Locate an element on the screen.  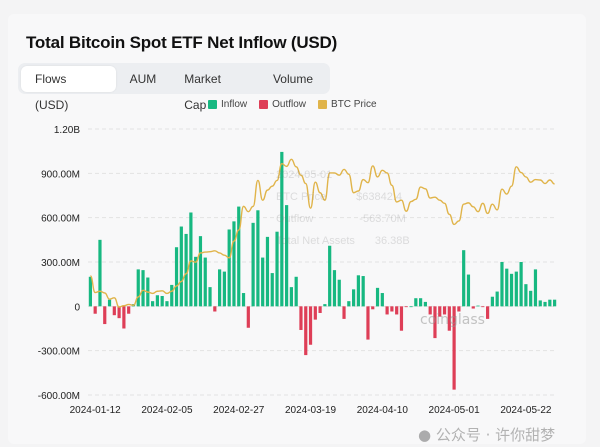
wechat-watermark: ● 公众号 · 许你甜梦 is located at coordinates (486, 434).